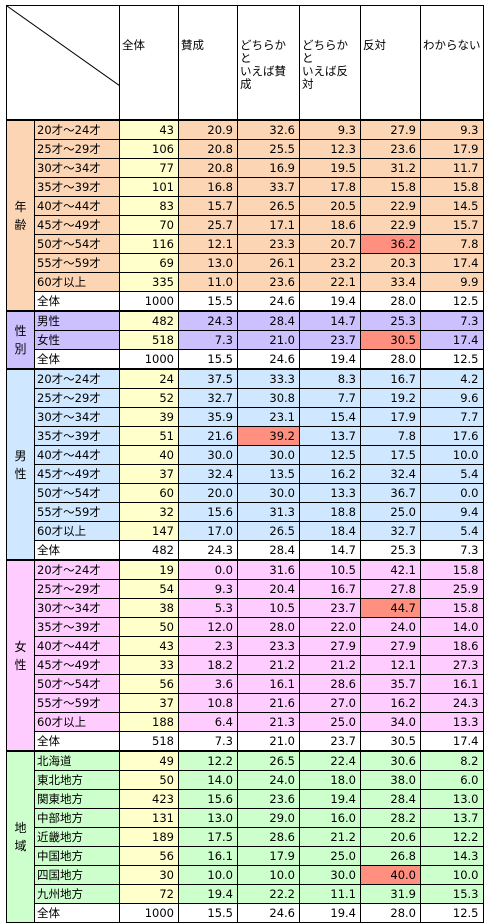  What do you see at coordinates (208, 455) in the screenshot?
I see `cell-agree: 30.0` at bounding box center [208, 455].